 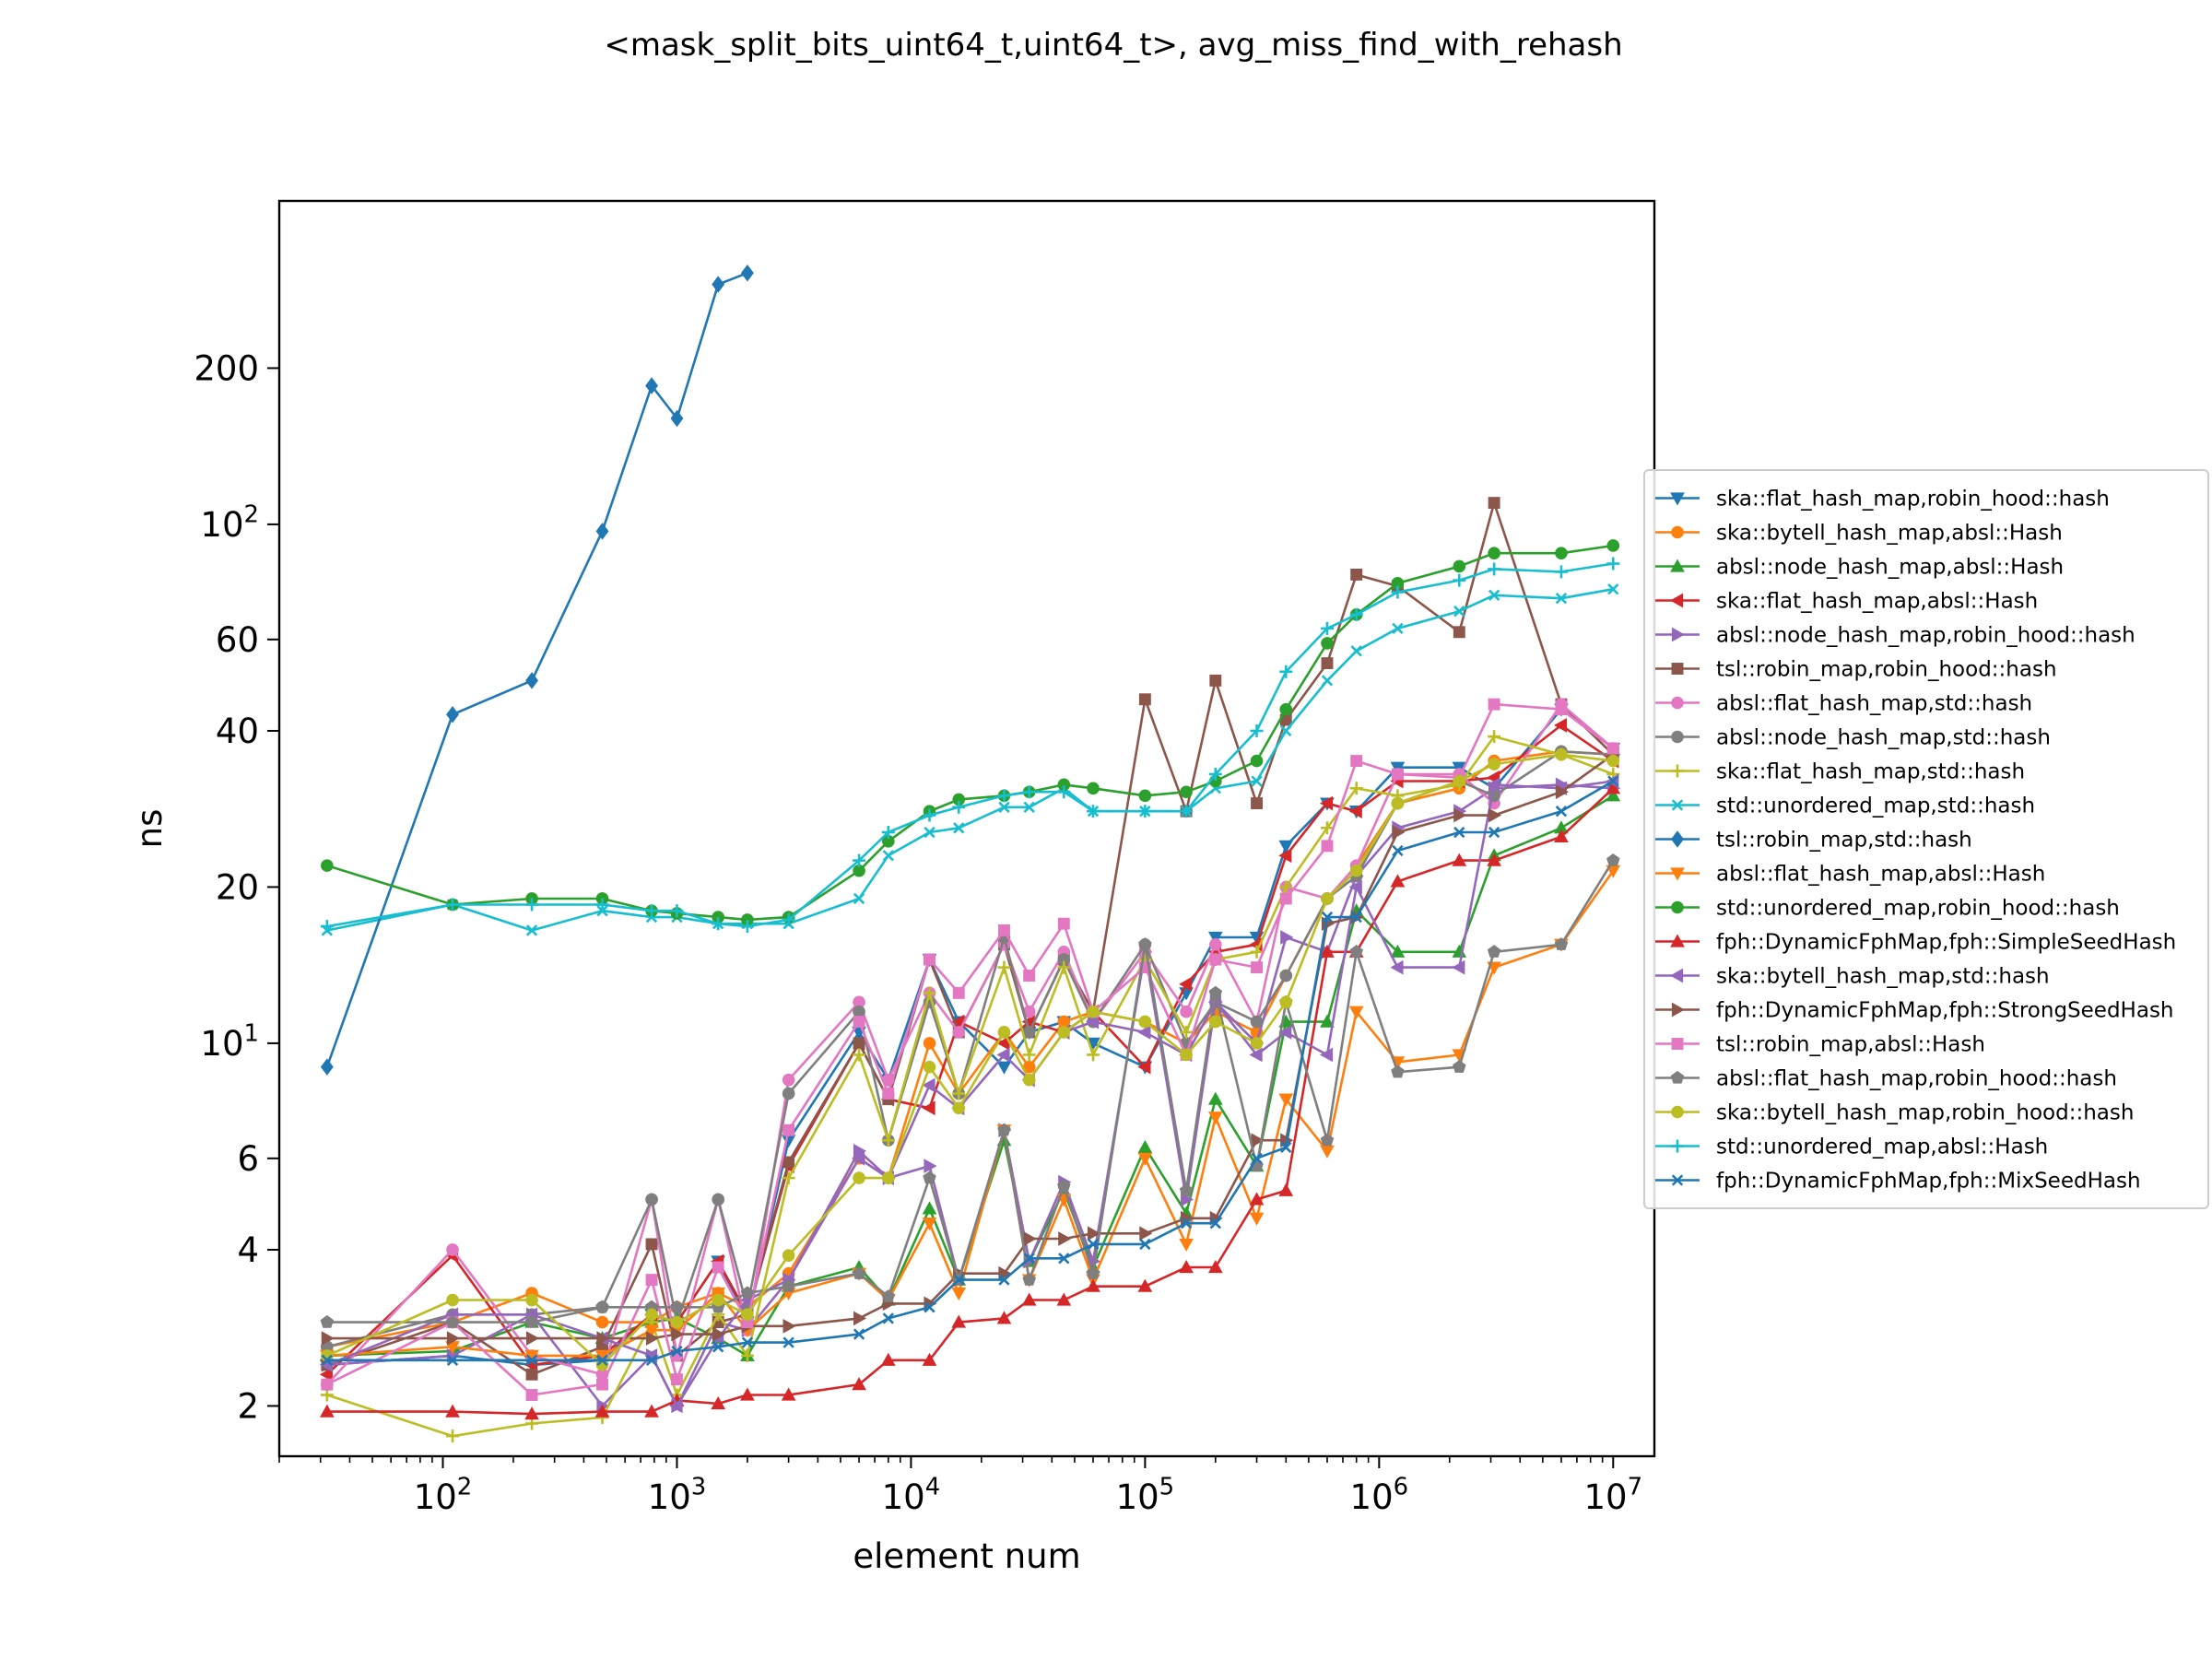 What do you see at coordinates (237, 887) in the screenshot?
I see `y-tick-label: 20` at bounding box center [237, 887].